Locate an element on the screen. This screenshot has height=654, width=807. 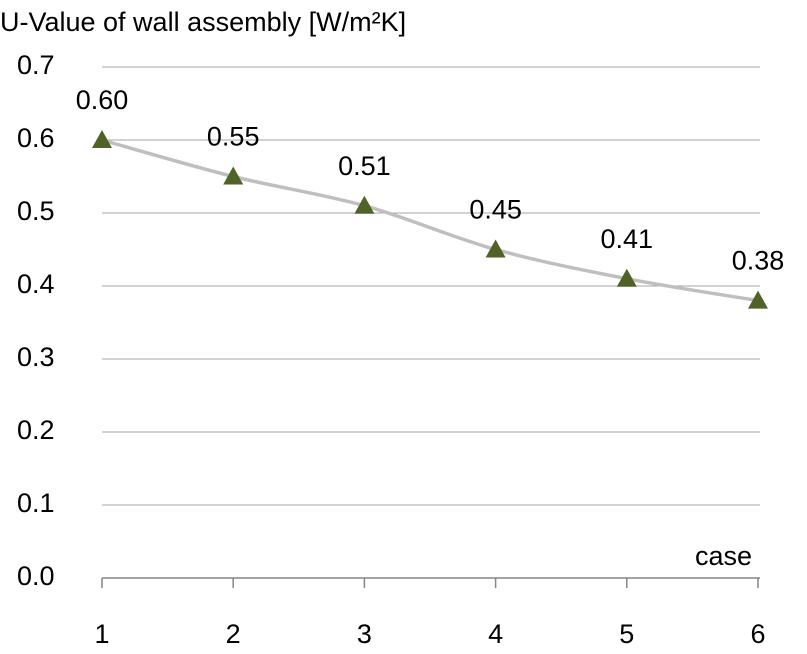
x-tick-label: 3 is located at coordinates (364, 634).